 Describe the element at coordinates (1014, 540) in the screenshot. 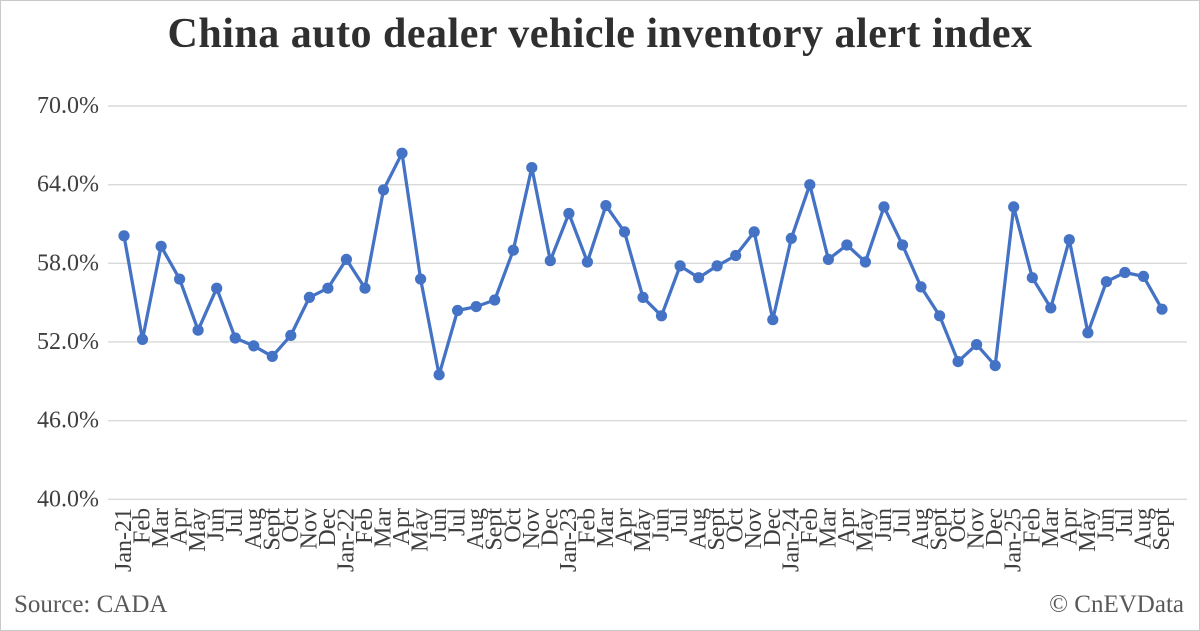

I see `x-tick-label: Jan-25` at that location.